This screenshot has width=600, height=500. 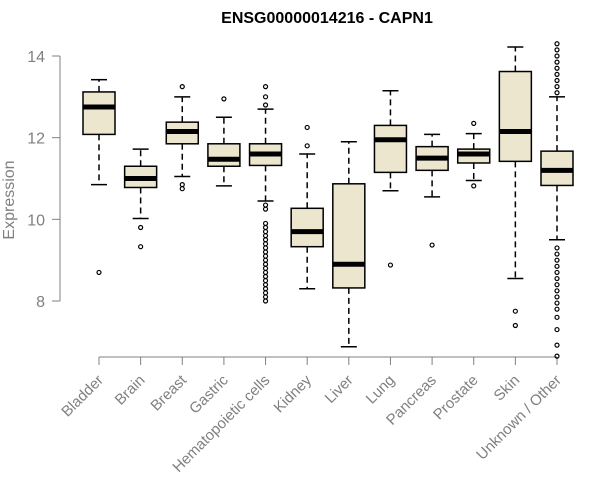 What do you see at coordinates (390, 178) in the screenshot?
I see `box-lung` at bounding box center [390, 178].